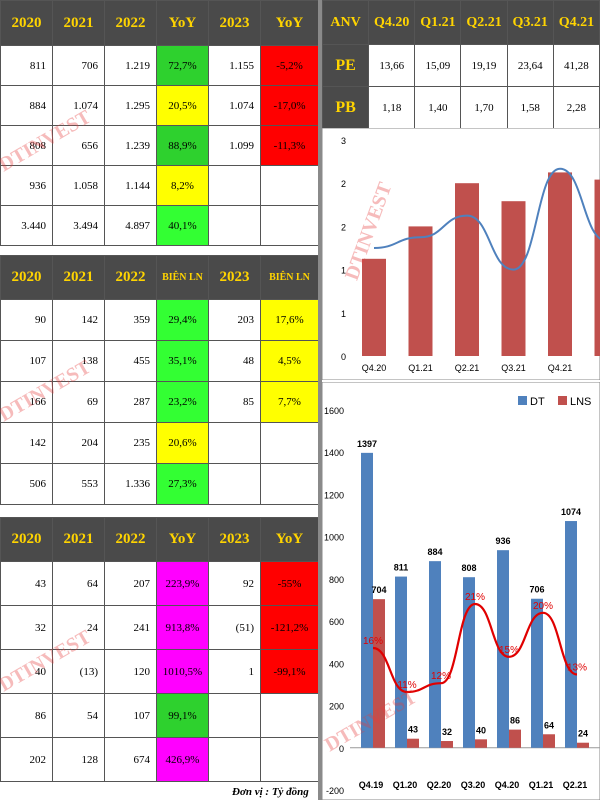  Describe the element at coordinates (130, 65) in the screenshot. I see `table-cell: 1.219` at that location.